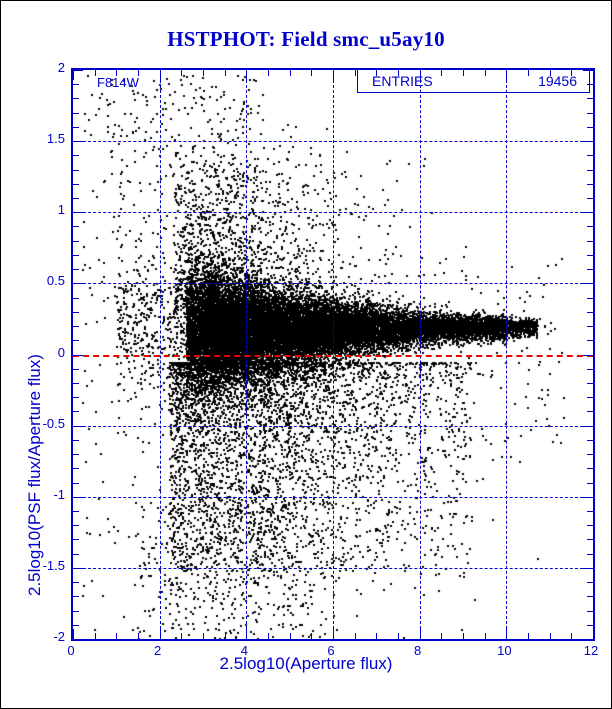  What do you see at coordinates (71, 650) in the screenshot?
I see `x-tick-label: 0` at bounding box center [71, 650].